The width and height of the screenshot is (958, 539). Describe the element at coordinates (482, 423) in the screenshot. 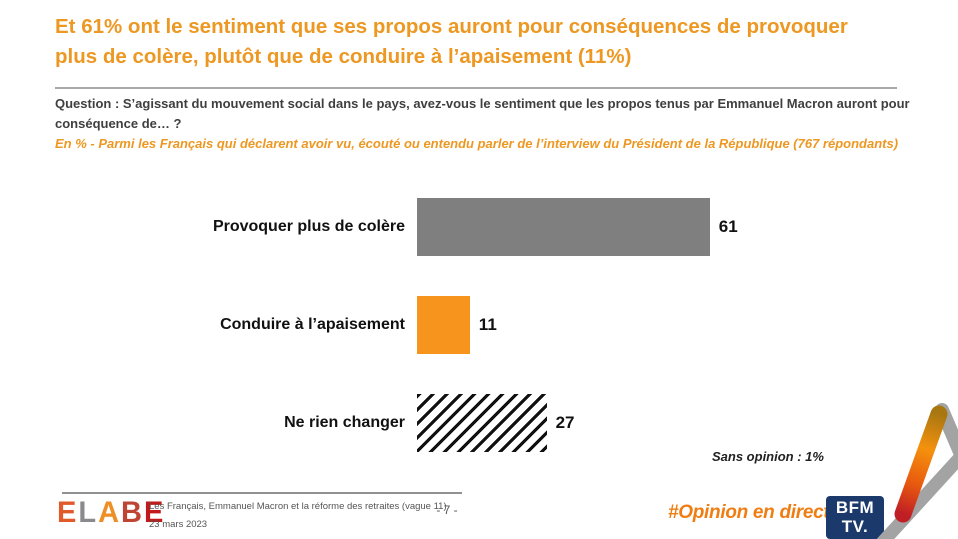

I see `bar-hatch` at that location.